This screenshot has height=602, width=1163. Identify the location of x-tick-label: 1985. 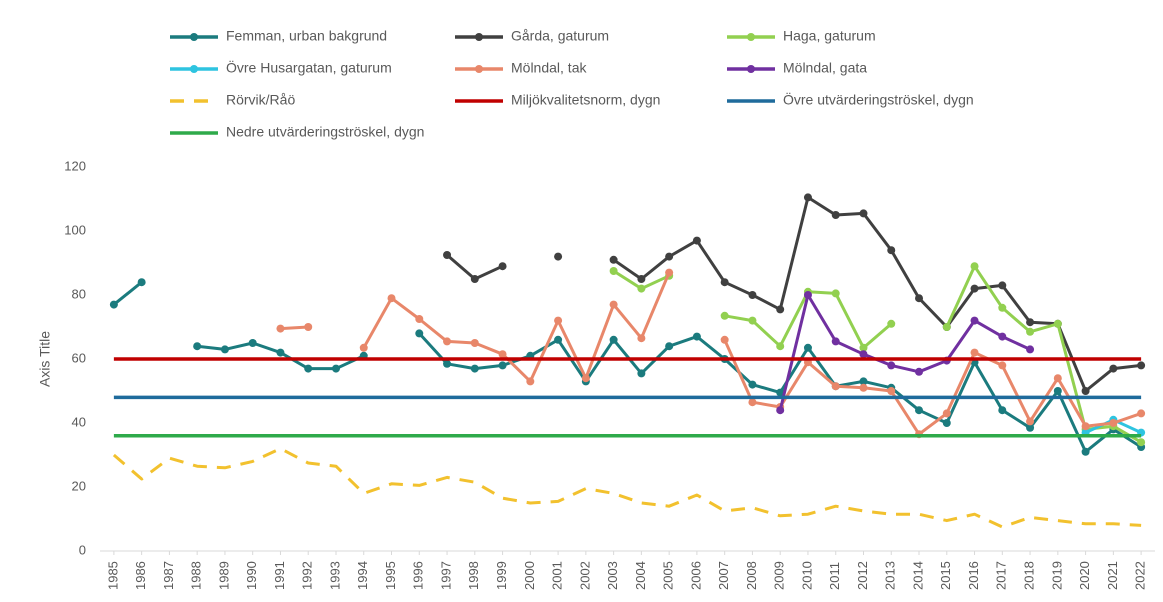
(112, 575).